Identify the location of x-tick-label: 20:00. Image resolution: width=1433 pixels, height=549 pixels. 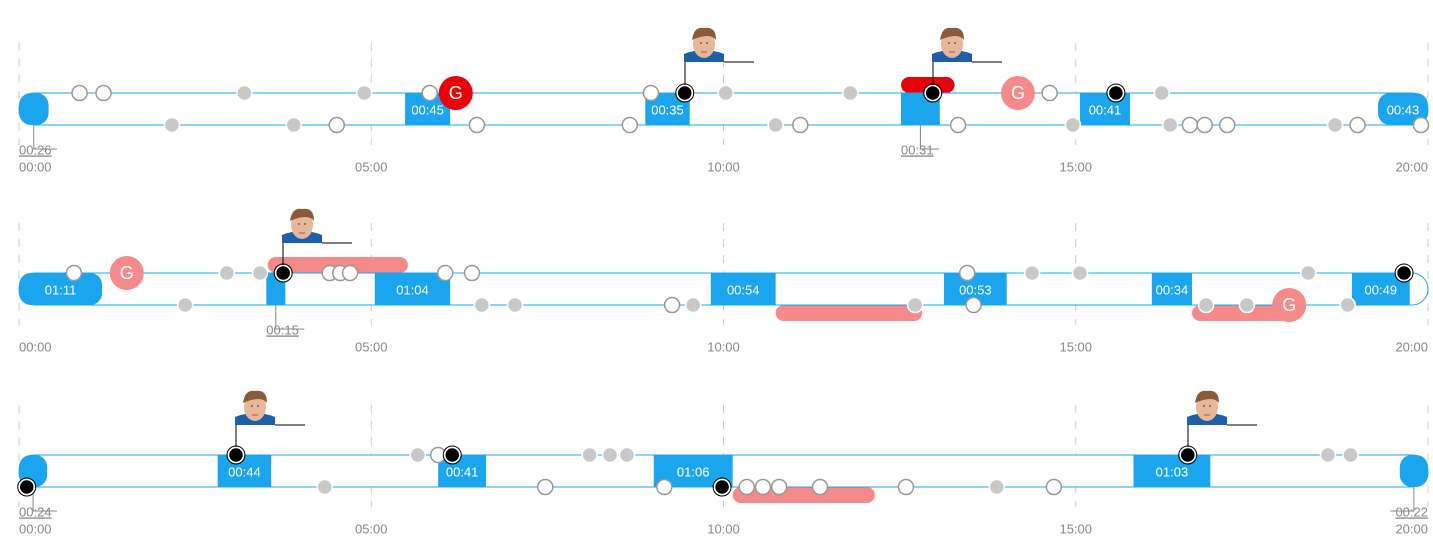
(1411, 346).